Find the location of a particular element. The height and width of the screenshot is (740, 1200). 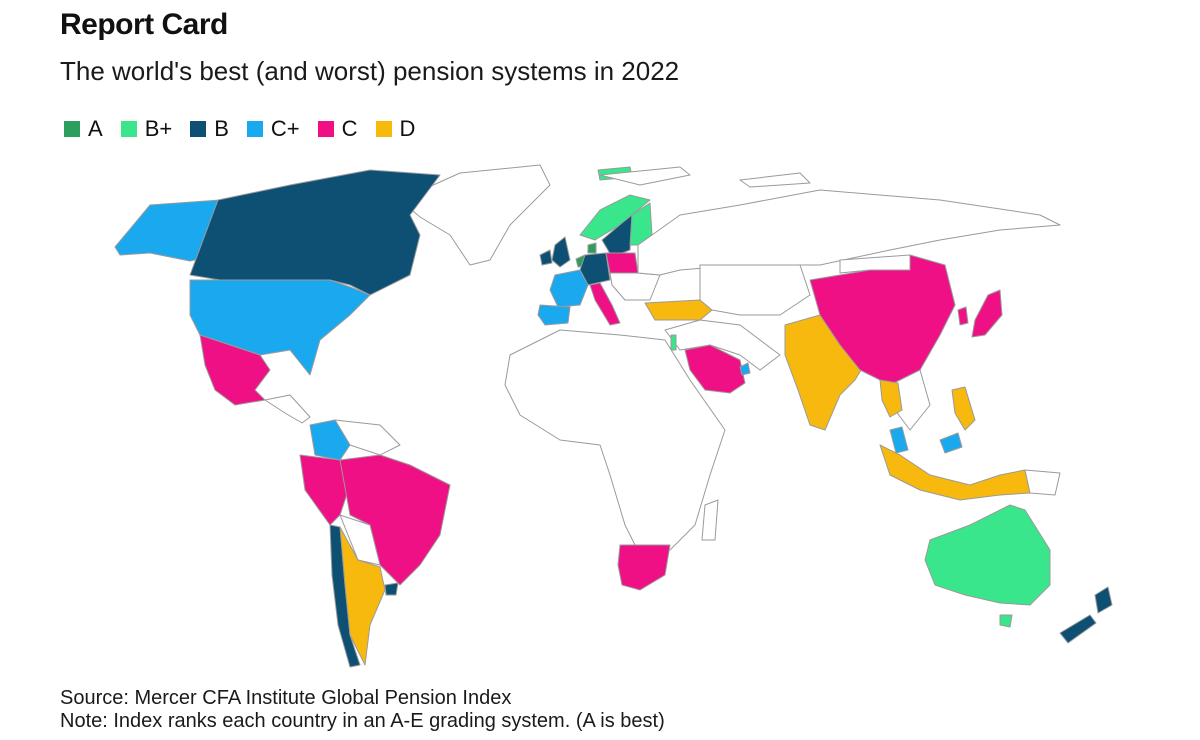

legend-label: B is located at coordinates (221, 128).